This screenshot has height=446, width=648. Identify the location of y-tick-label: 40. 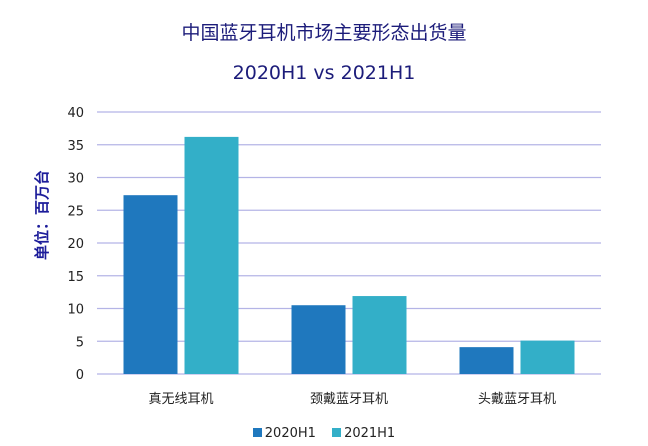
(75, 113).